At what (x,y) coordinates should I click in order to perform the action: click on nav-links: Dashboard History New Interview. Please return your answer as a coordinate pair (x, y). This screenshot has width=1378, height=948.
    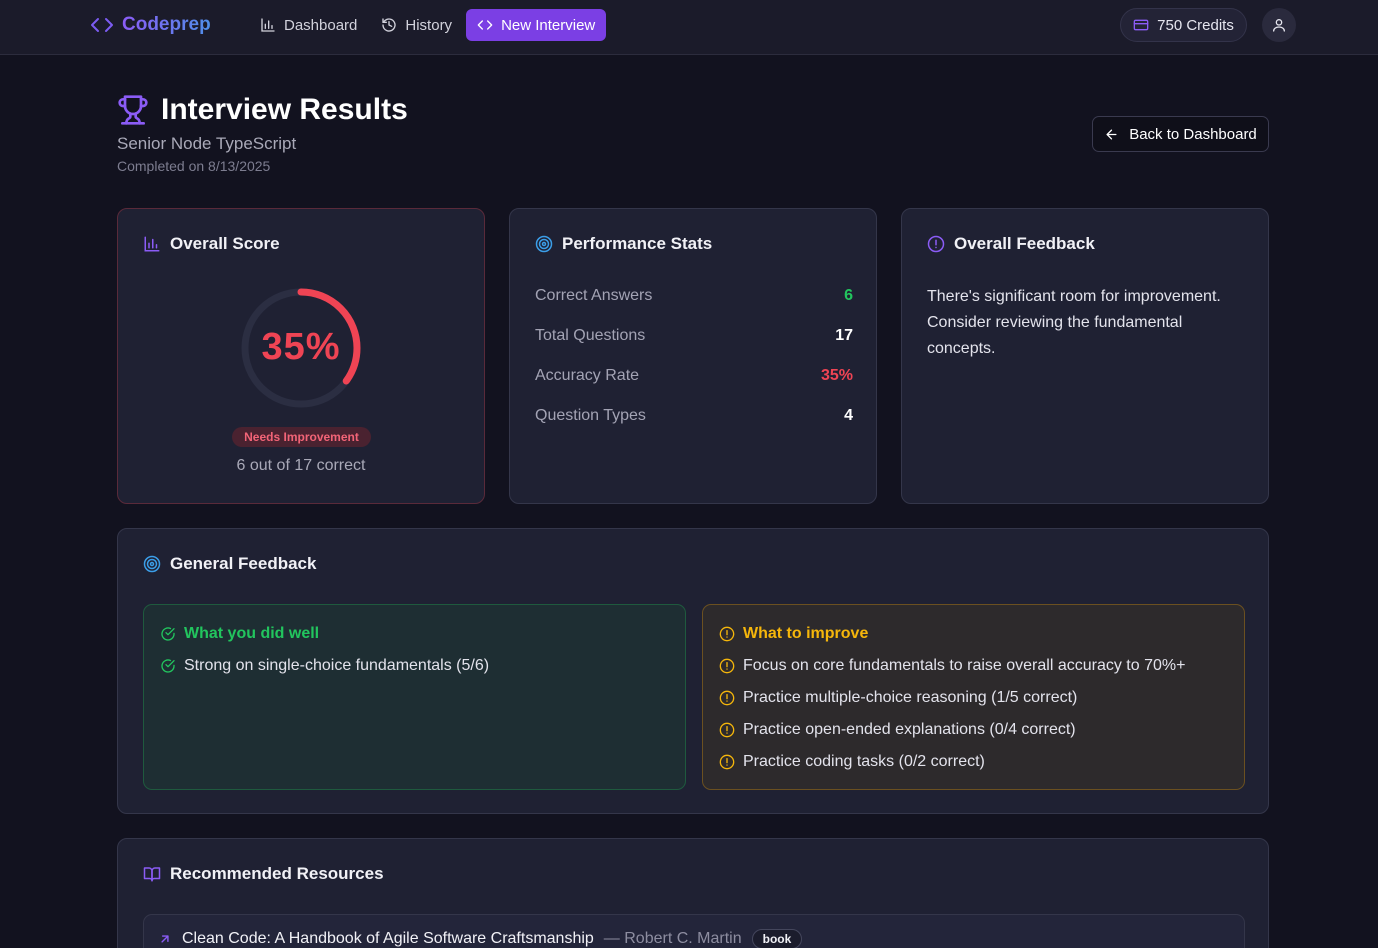
    Looking at the image, I should click on (428, 25).